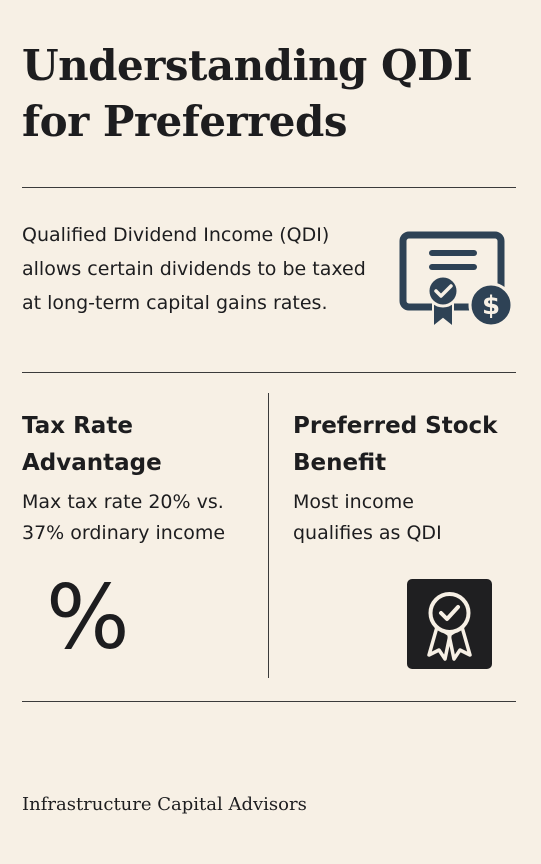 The image size is (541, 864). I want to click on tax-rate-heading-line1: Tax Rate, so click(77, 426).